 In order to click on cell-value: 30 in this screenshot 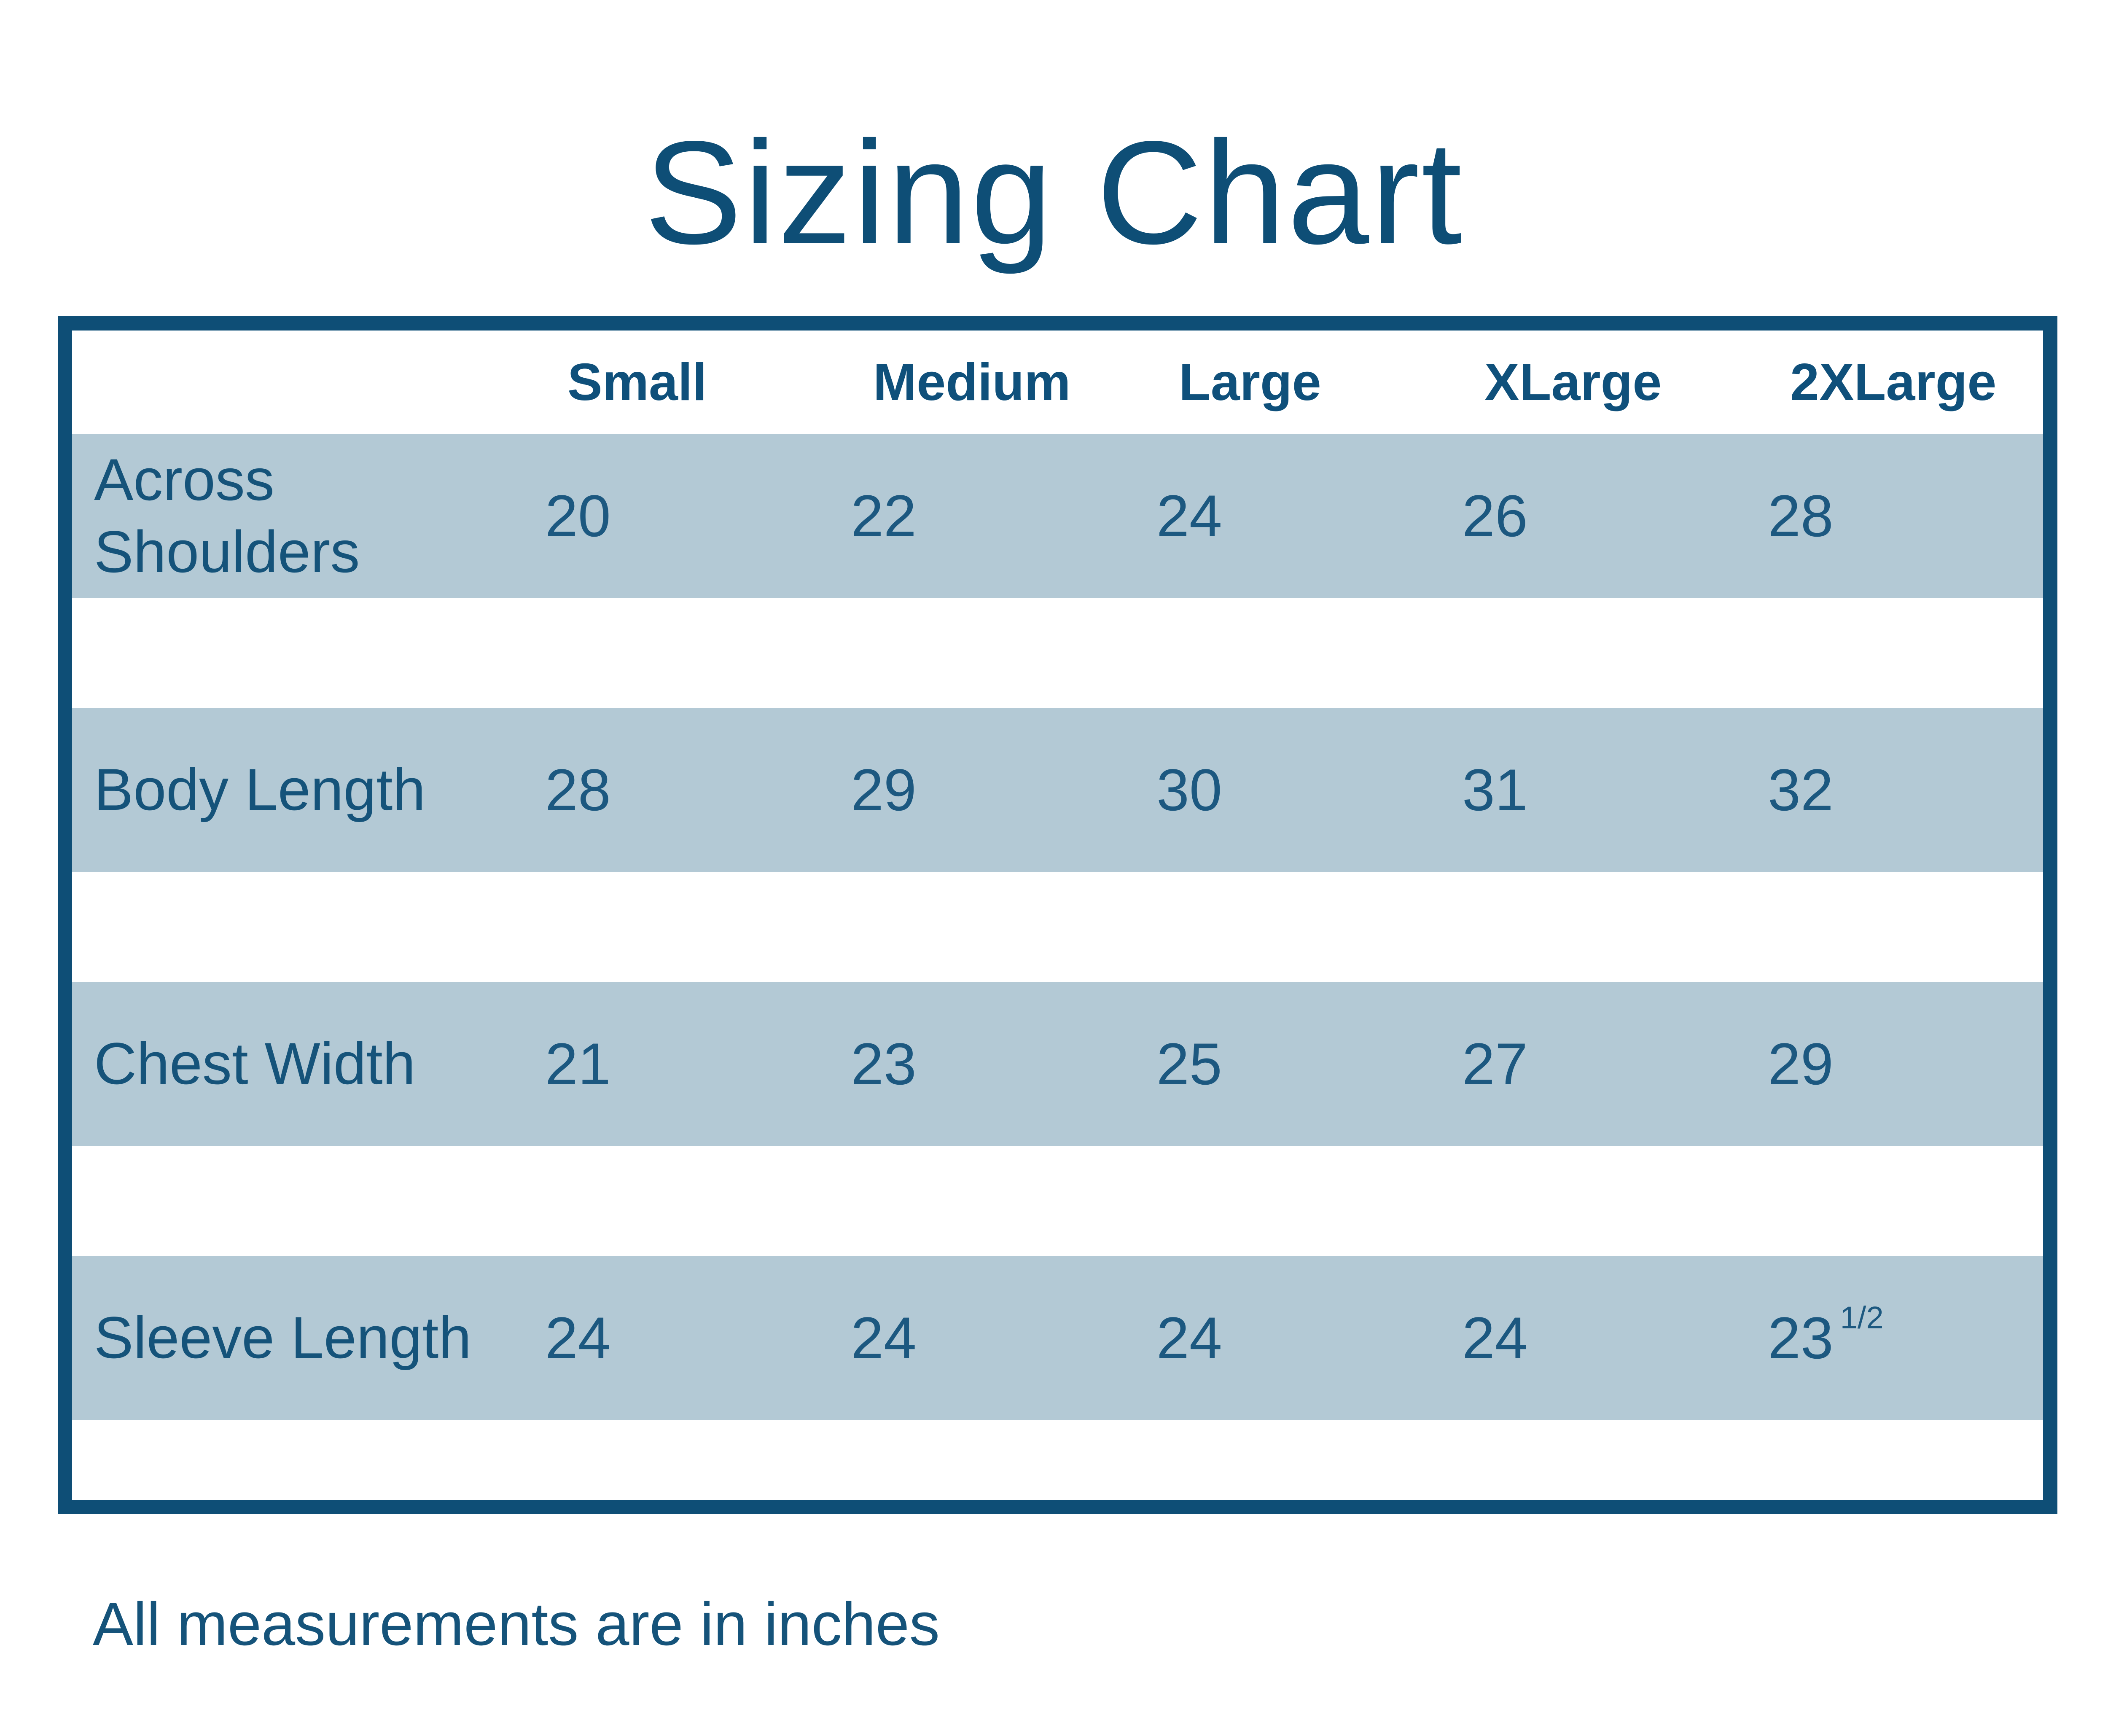, I will do `click(1189, 789)`.